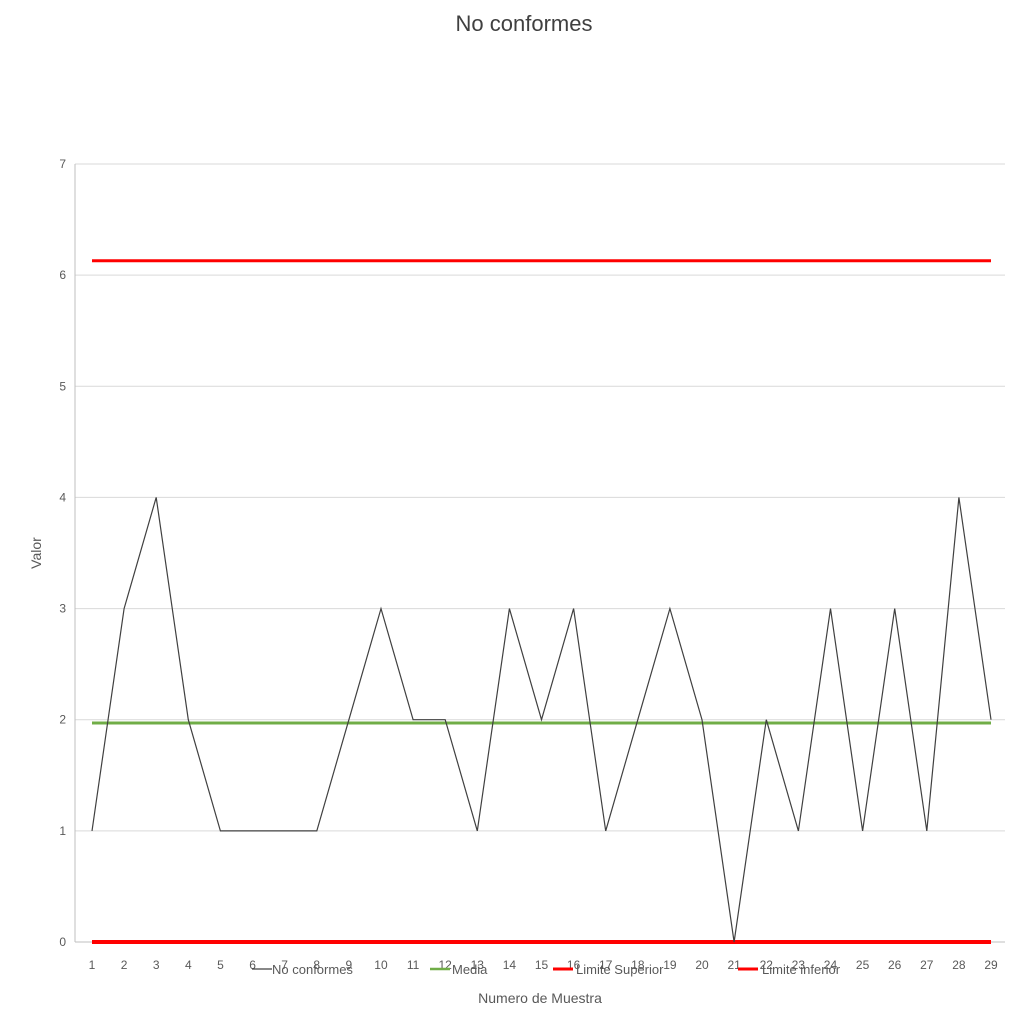  What do you see at coordinates (863, 965) in the screenshot?
I see `x-tick-label: 25` at bounding box center [863, 965].